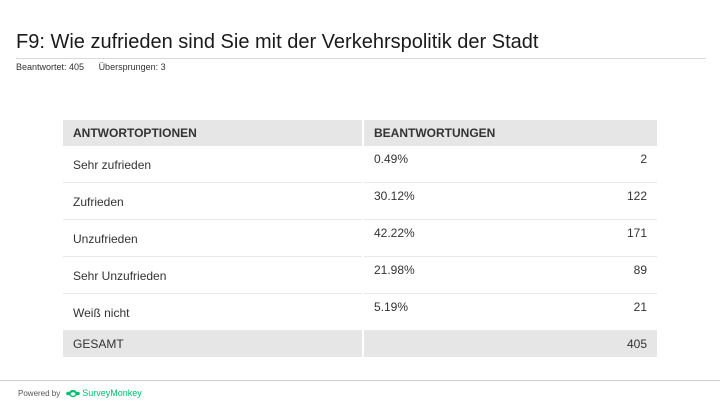  I want to click on header-responses: BEANTWORTUNGEN, so click(510, 133).